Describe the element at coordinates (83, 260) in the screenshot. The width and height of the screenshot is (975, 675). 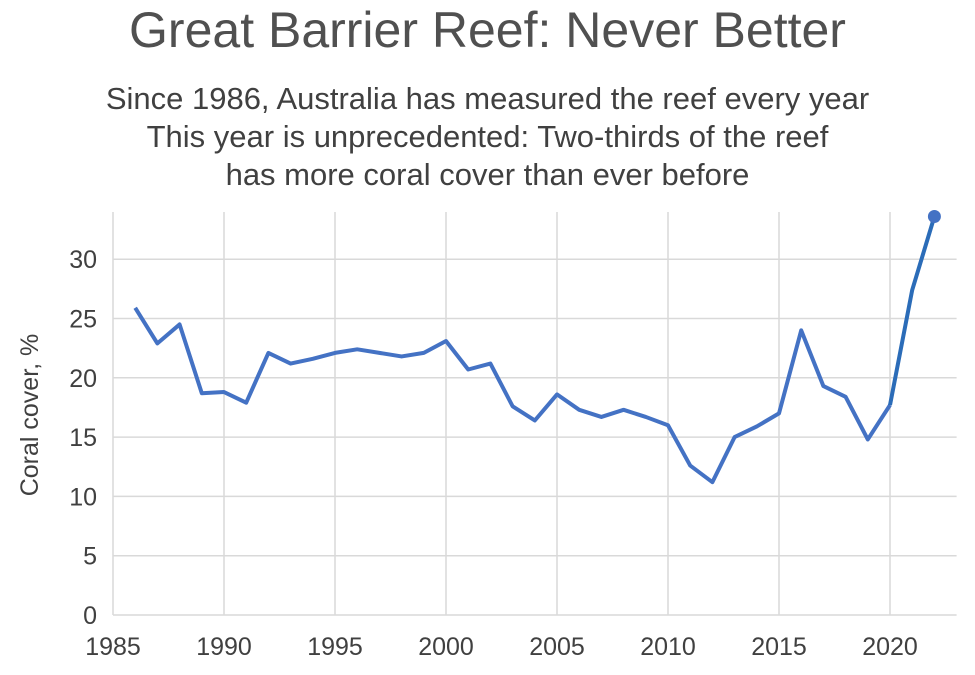
I see `y-tick-label: 30` at that location.